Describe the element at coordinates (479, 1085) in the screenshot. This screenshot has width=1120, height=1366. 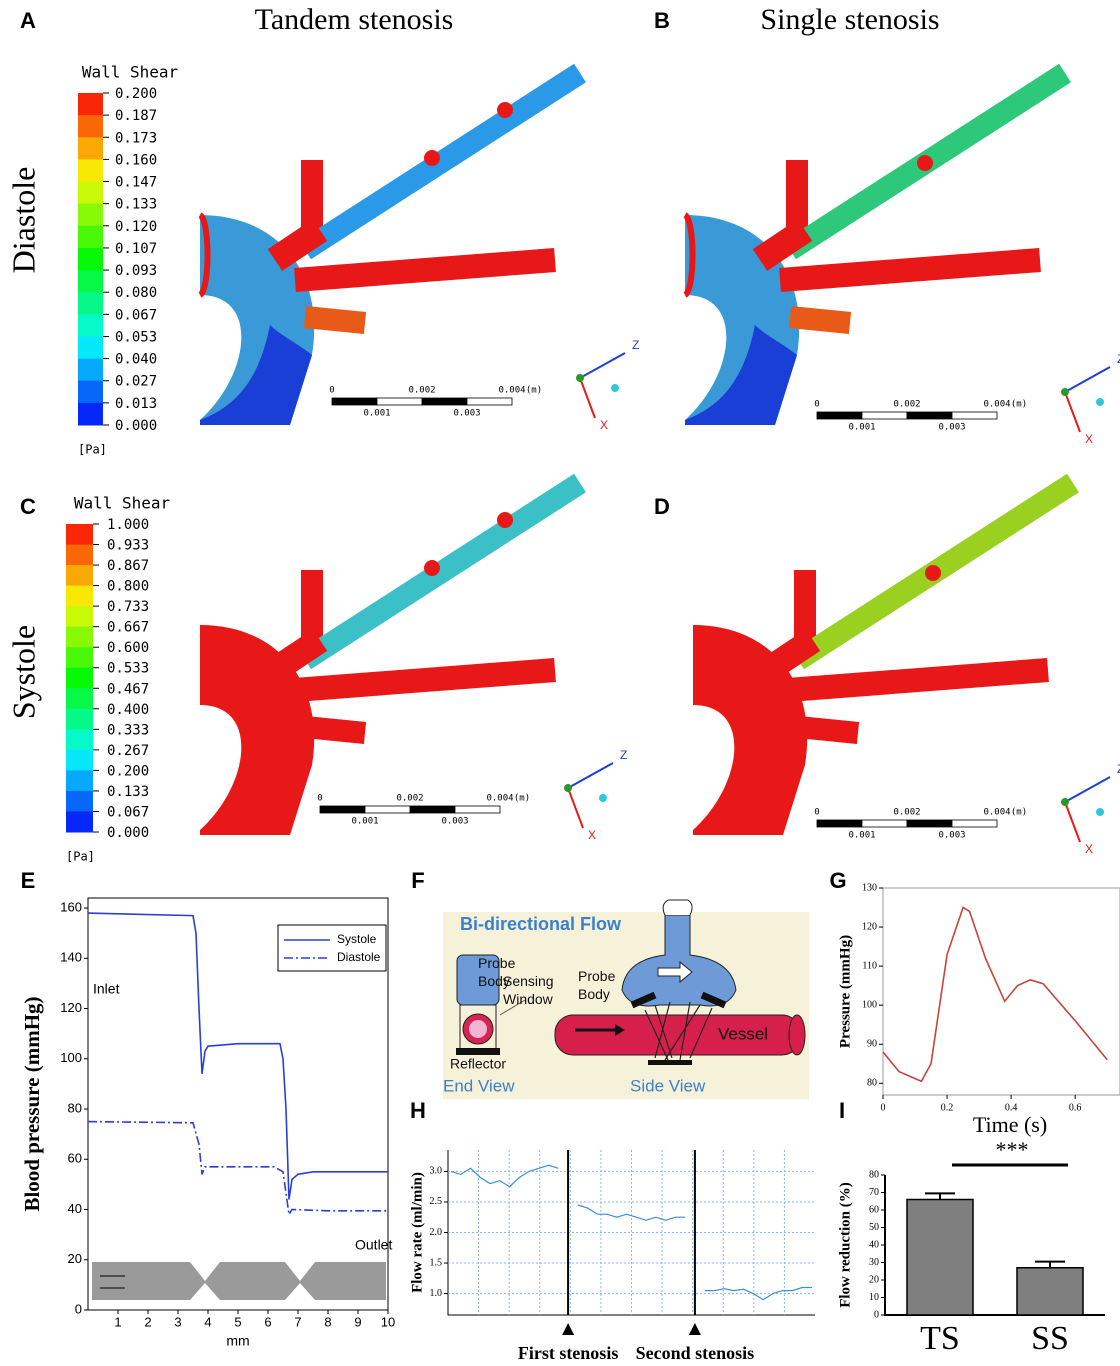
I see `diagram-label: End View` at that location.